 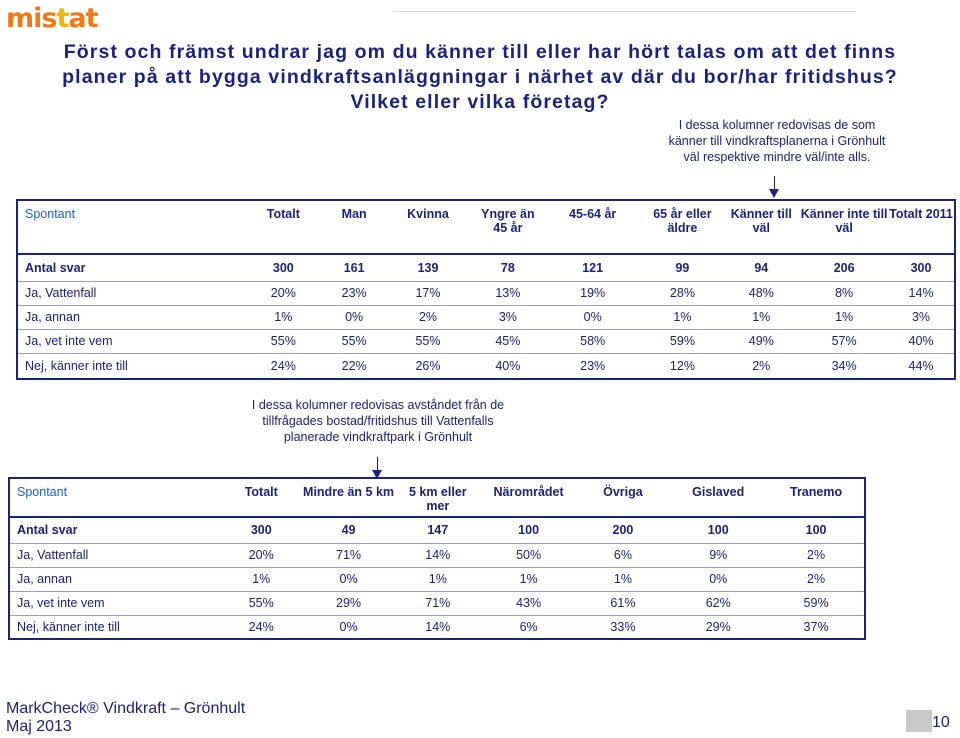 What do you see at coordinates (129, 365) in the screenshot?
I see `row-label: Nej, känner inte till` at bounding box center [129, 365].